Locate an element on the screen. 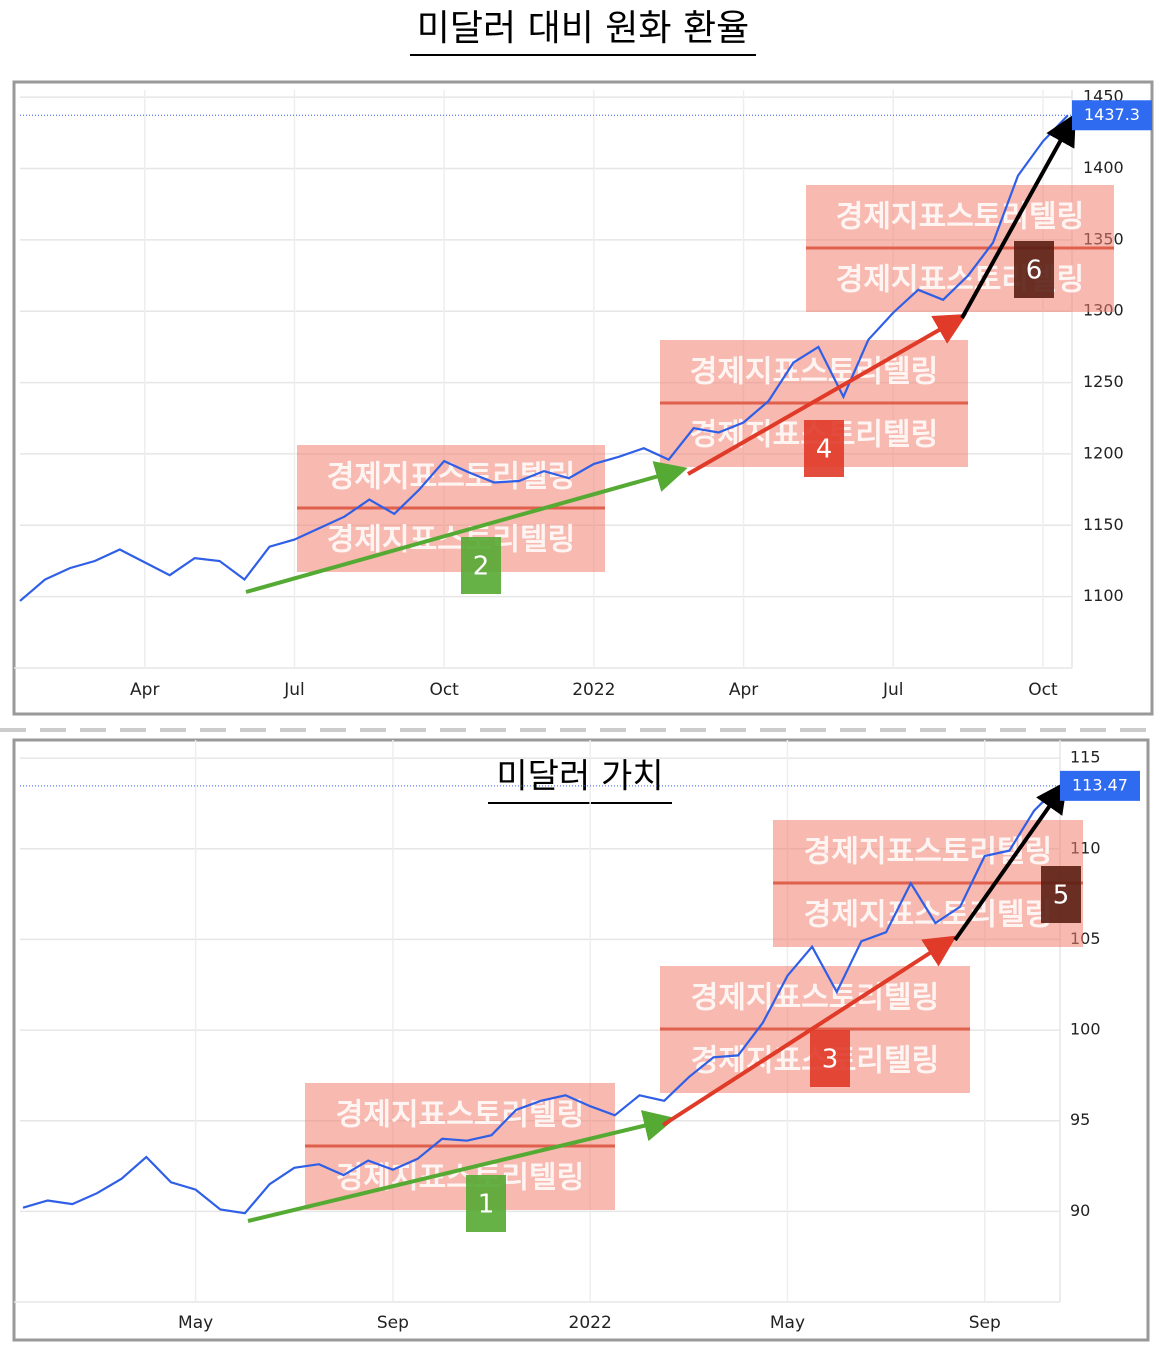  marker-label: 4 is located at coordinates (824, 450).